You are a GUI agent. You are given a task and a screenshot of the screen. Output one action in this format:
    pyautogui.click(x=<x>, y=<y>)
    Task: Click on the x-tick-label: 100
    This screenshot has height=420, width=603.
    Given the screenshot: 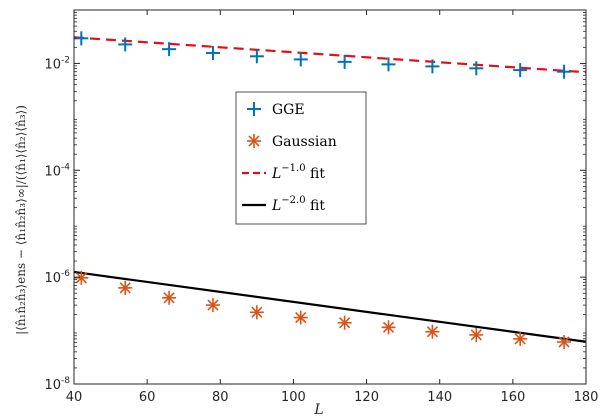 What is the action you would take?
    pyautogui.click(x=293, y=397)
    